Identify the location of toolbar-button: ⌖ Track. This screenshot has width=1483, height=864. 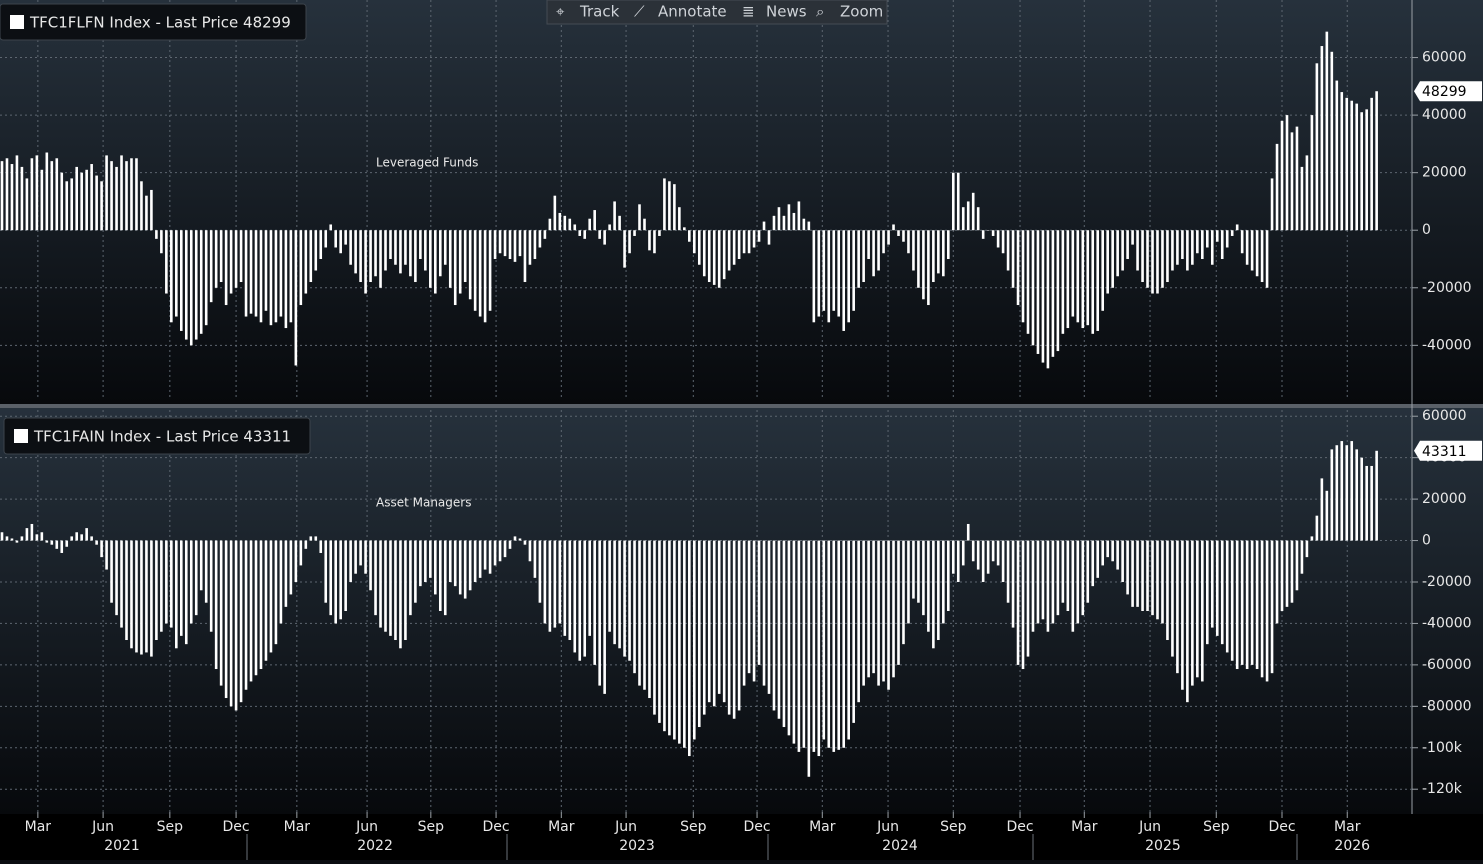
(587, 12).